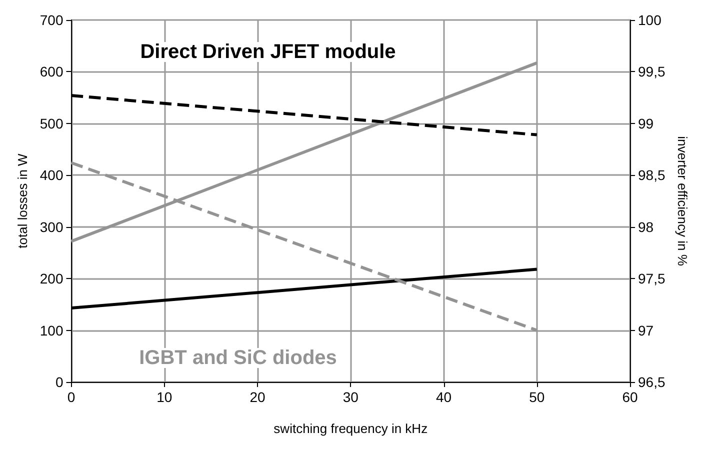  Describe the element at coordinates (652, 278) in the screenshot. I see `y2-tick-label: 97,5` at that location.